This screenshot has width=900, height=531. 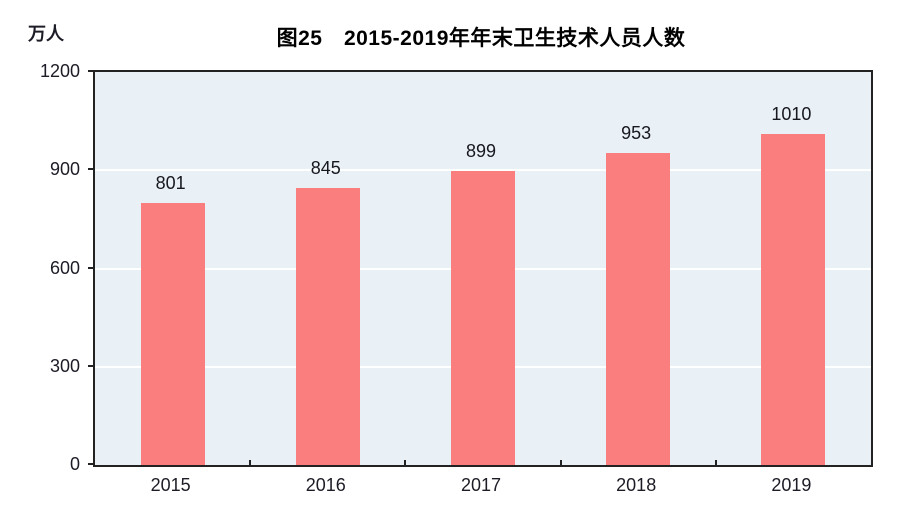 I want to click on y-tick-label: 1200, so click(x=59, y=71).